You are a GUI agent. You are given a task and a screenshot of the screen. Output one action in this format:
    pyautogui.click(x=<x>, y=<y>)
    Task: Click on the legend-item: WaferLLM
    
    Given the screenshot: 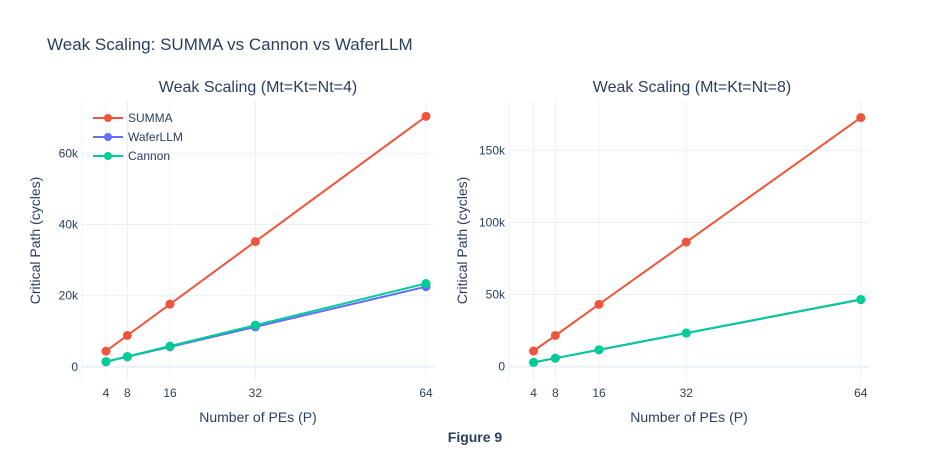 What is the action you would take?
    pyautogui.click(x=138, y=137)
    